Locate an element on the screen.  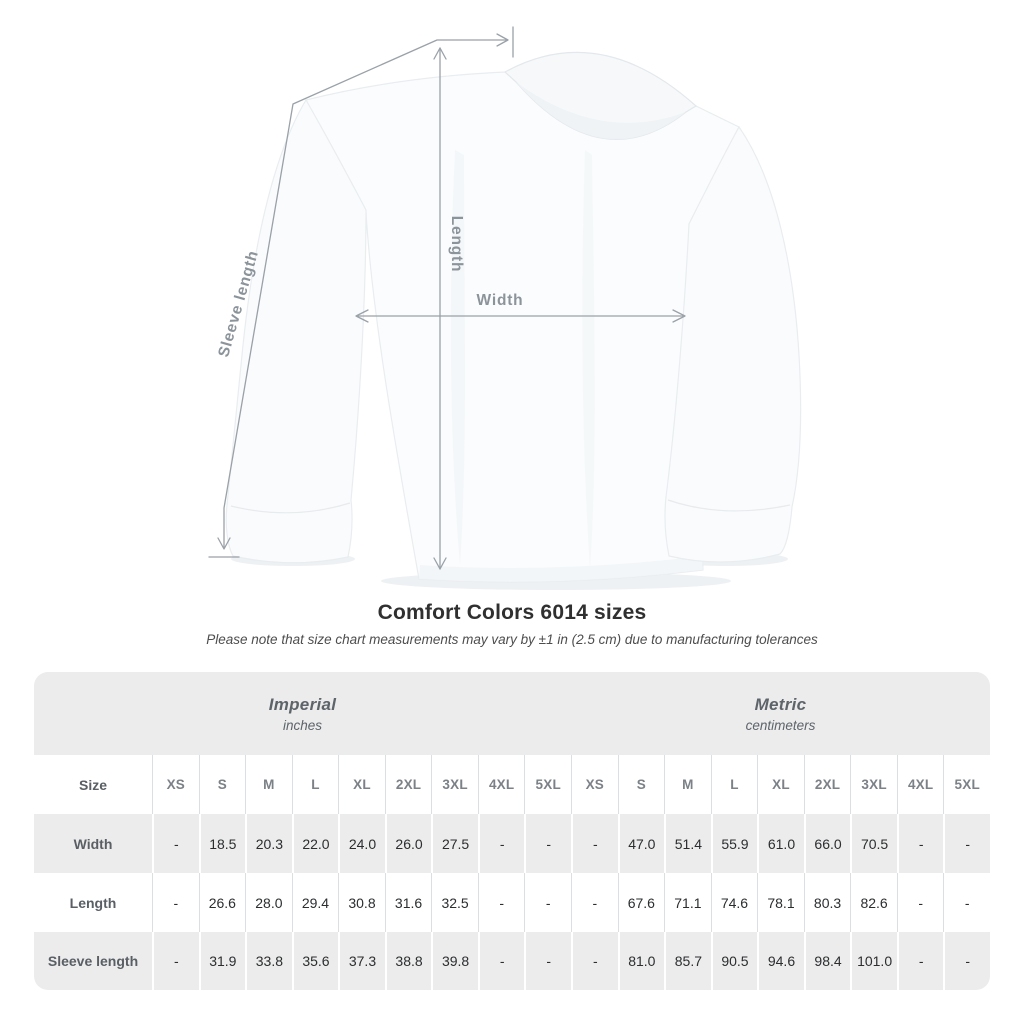
size-header-metric-s: S is located at coordinates (641, 784).